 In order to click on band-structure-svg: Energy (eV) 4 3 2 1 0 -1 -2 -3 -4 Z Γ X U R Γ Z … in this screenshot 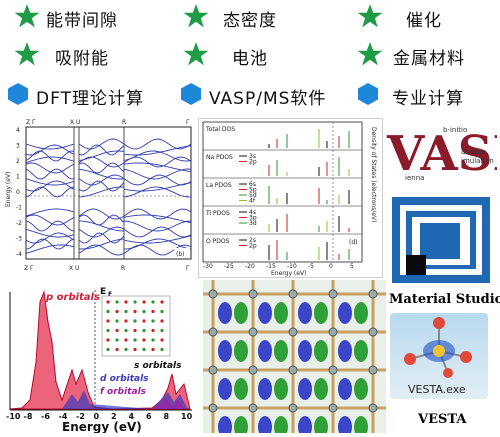, I will do `click(98, 195)`.